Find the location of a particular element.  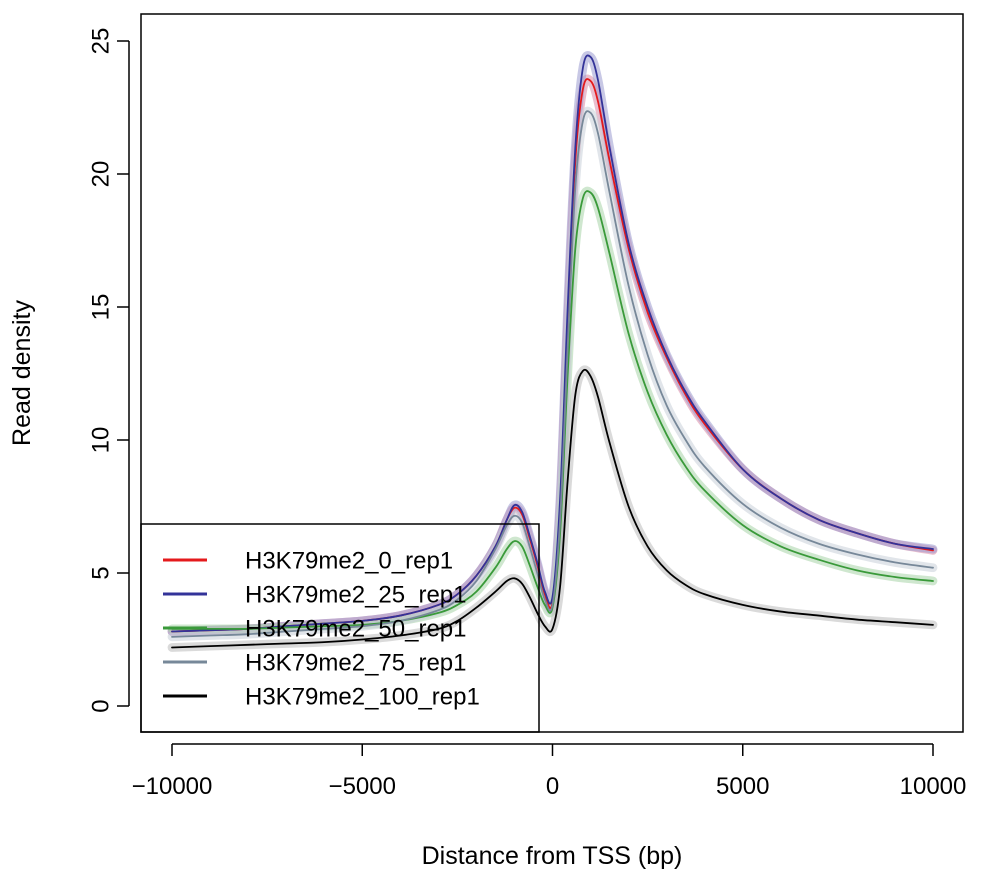

y-tick-label-0: 0 is located at coordinates (100, 705).